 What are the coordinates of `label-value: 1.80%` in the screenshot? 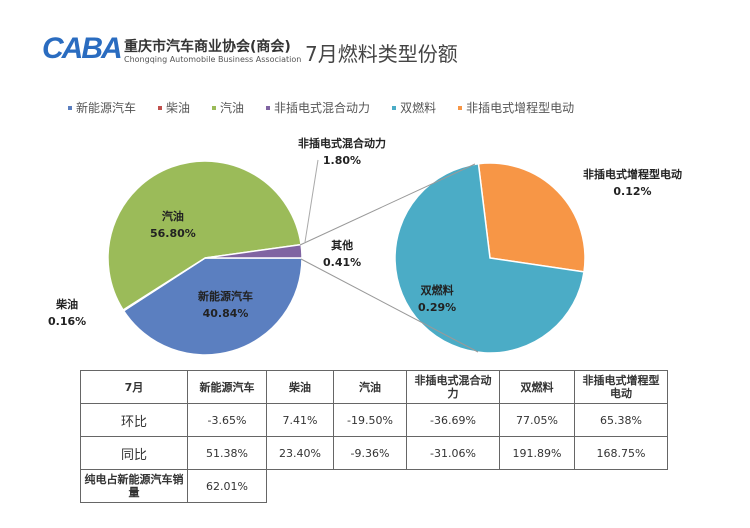 It's located at (342, 160).